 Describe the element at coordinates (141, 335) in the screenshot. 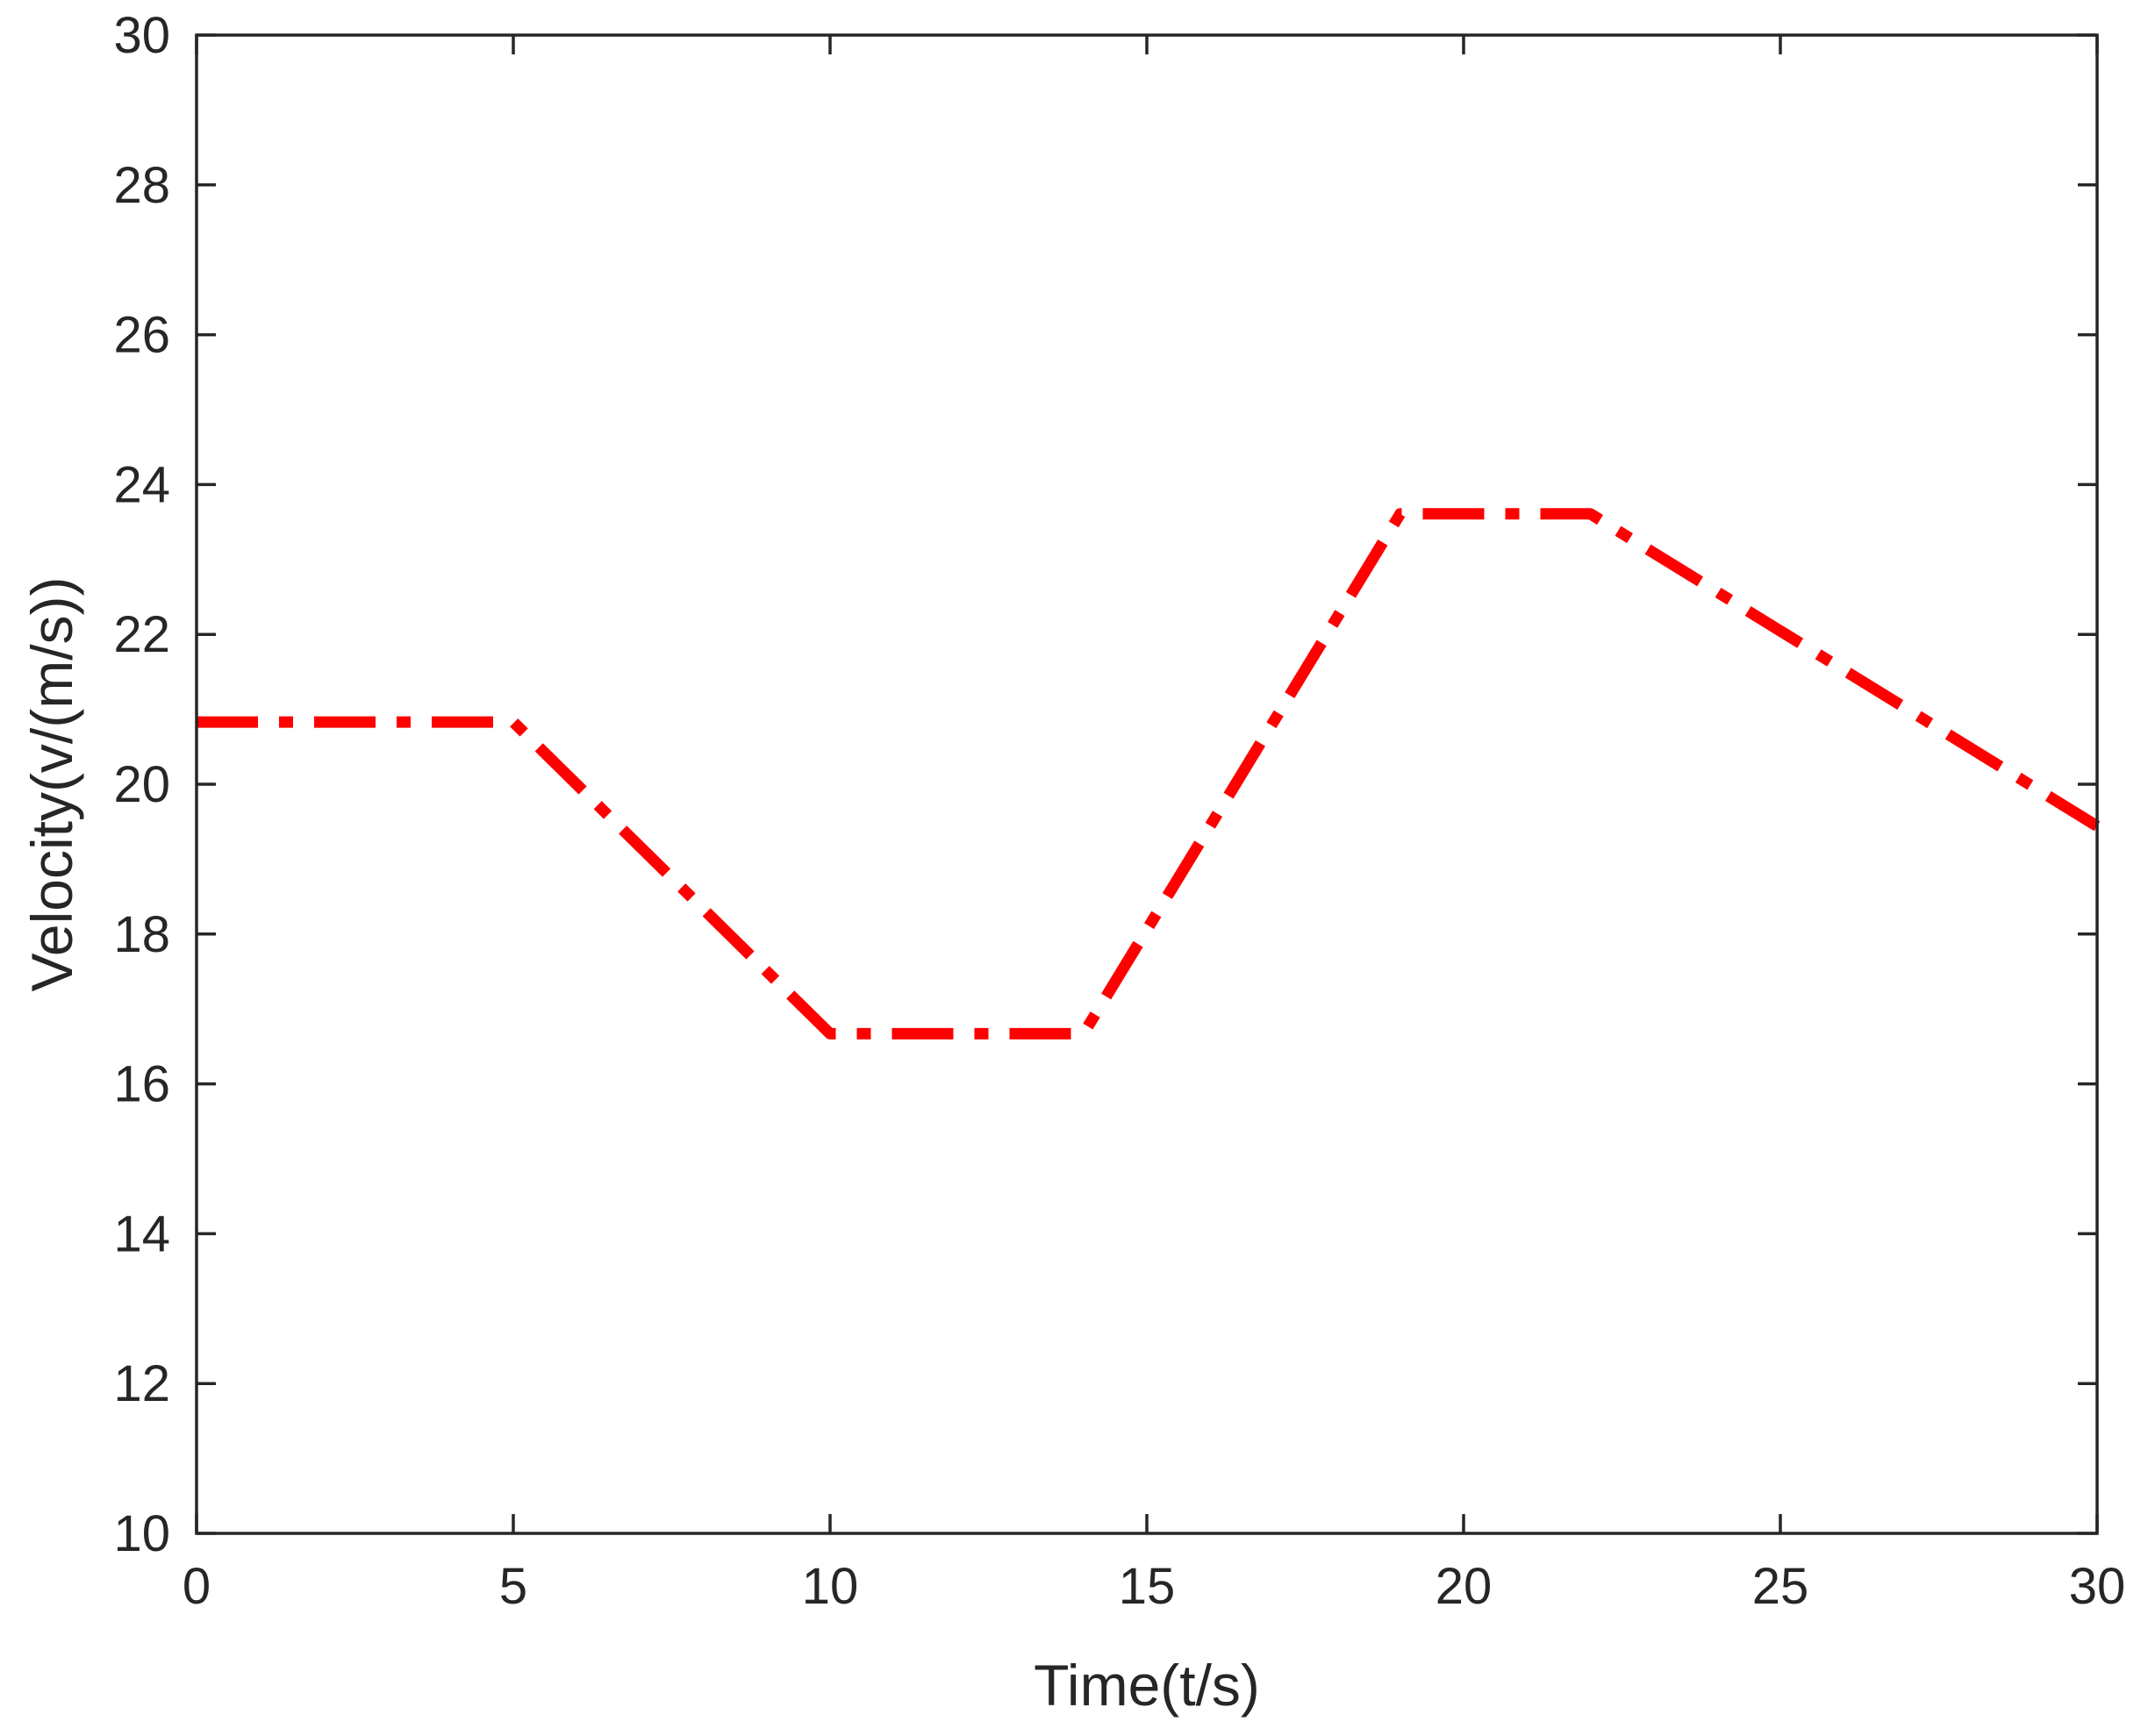

I see `y-tick-label: 26` at that location.